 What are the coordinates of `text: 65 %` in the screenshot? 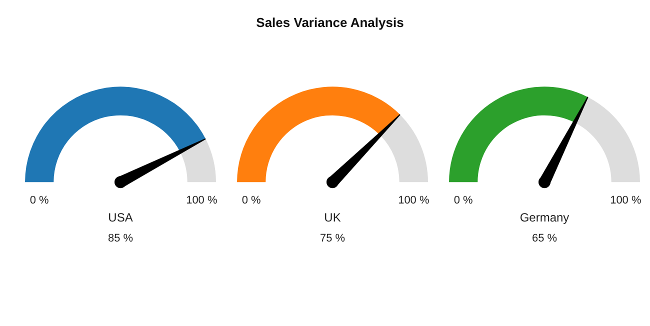 It's located at (545, 238).